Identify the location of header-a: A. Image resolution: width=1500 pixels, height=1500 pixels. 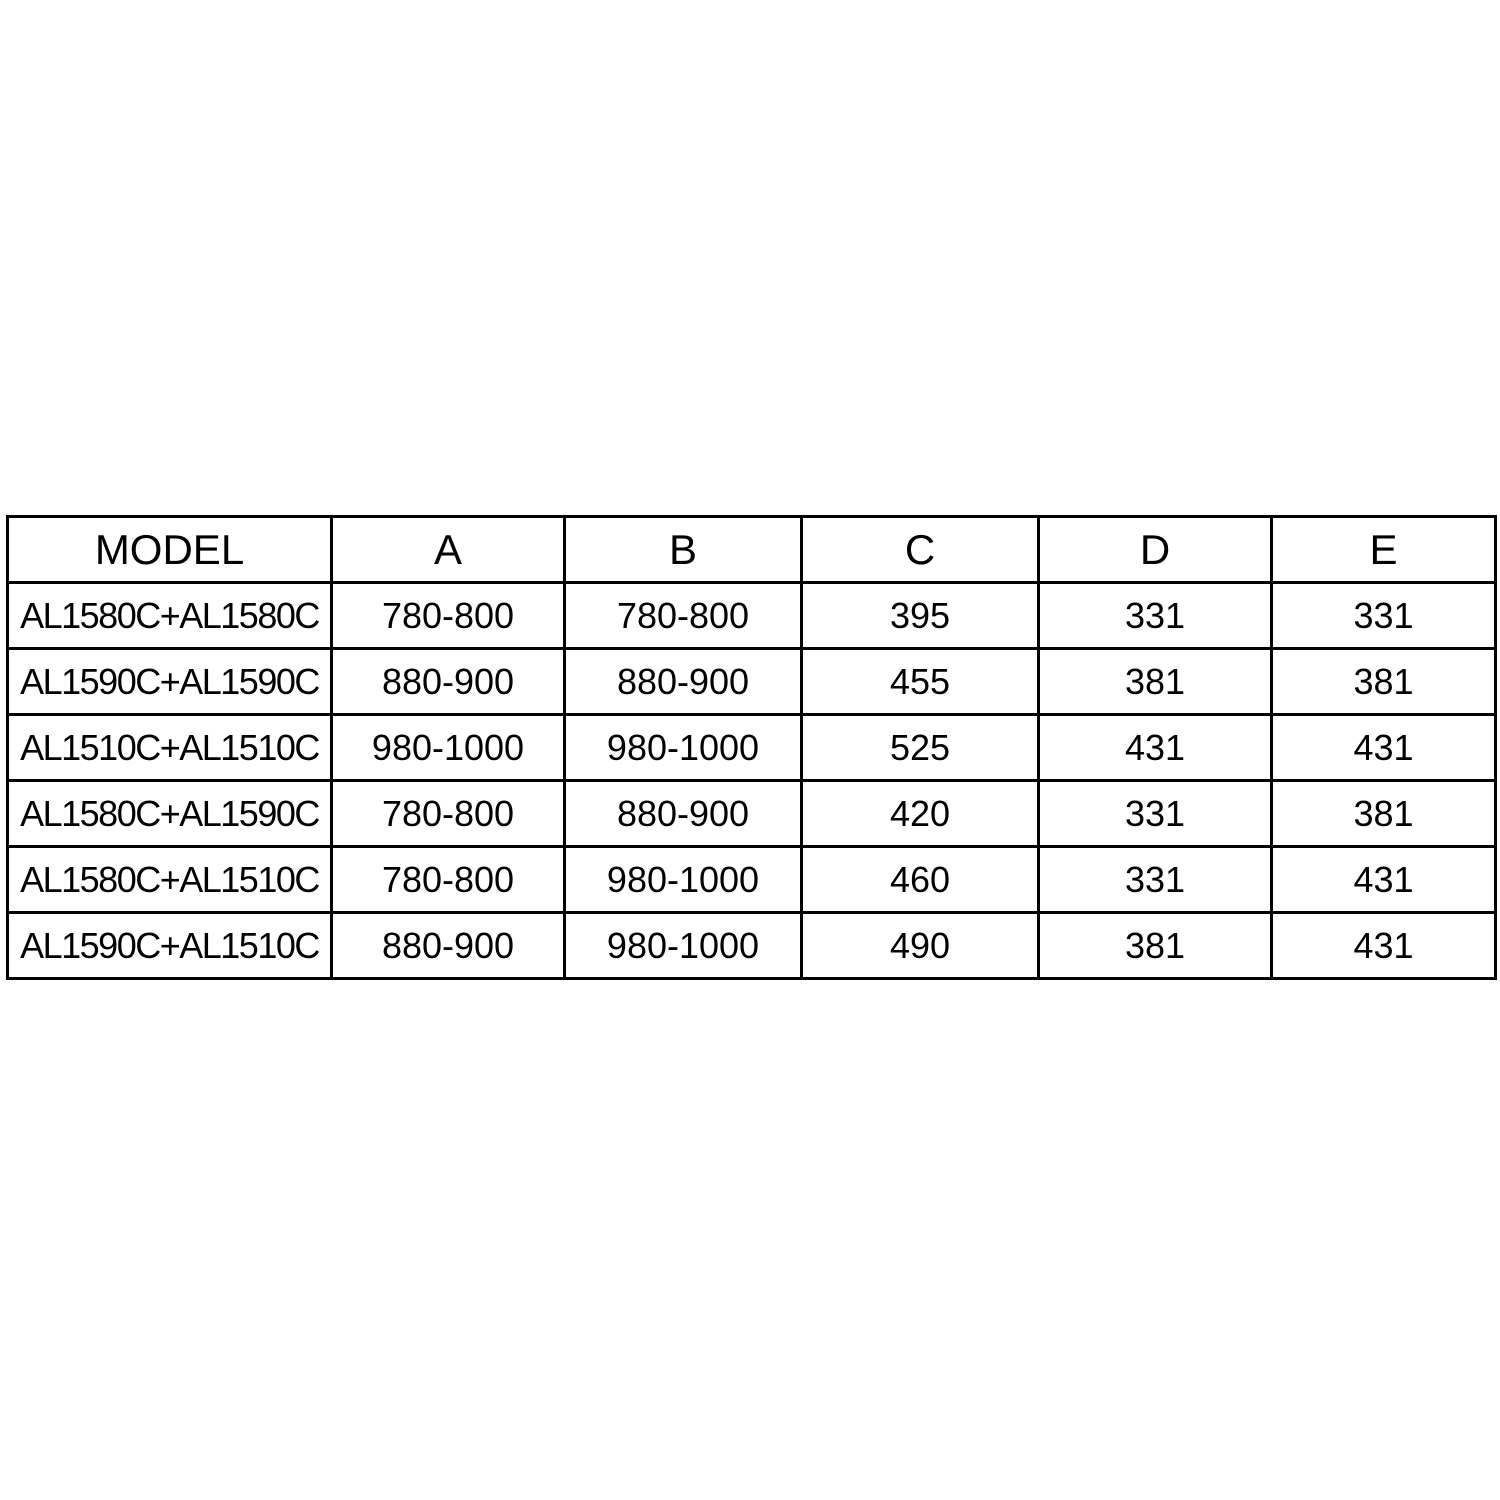
(448, 549).